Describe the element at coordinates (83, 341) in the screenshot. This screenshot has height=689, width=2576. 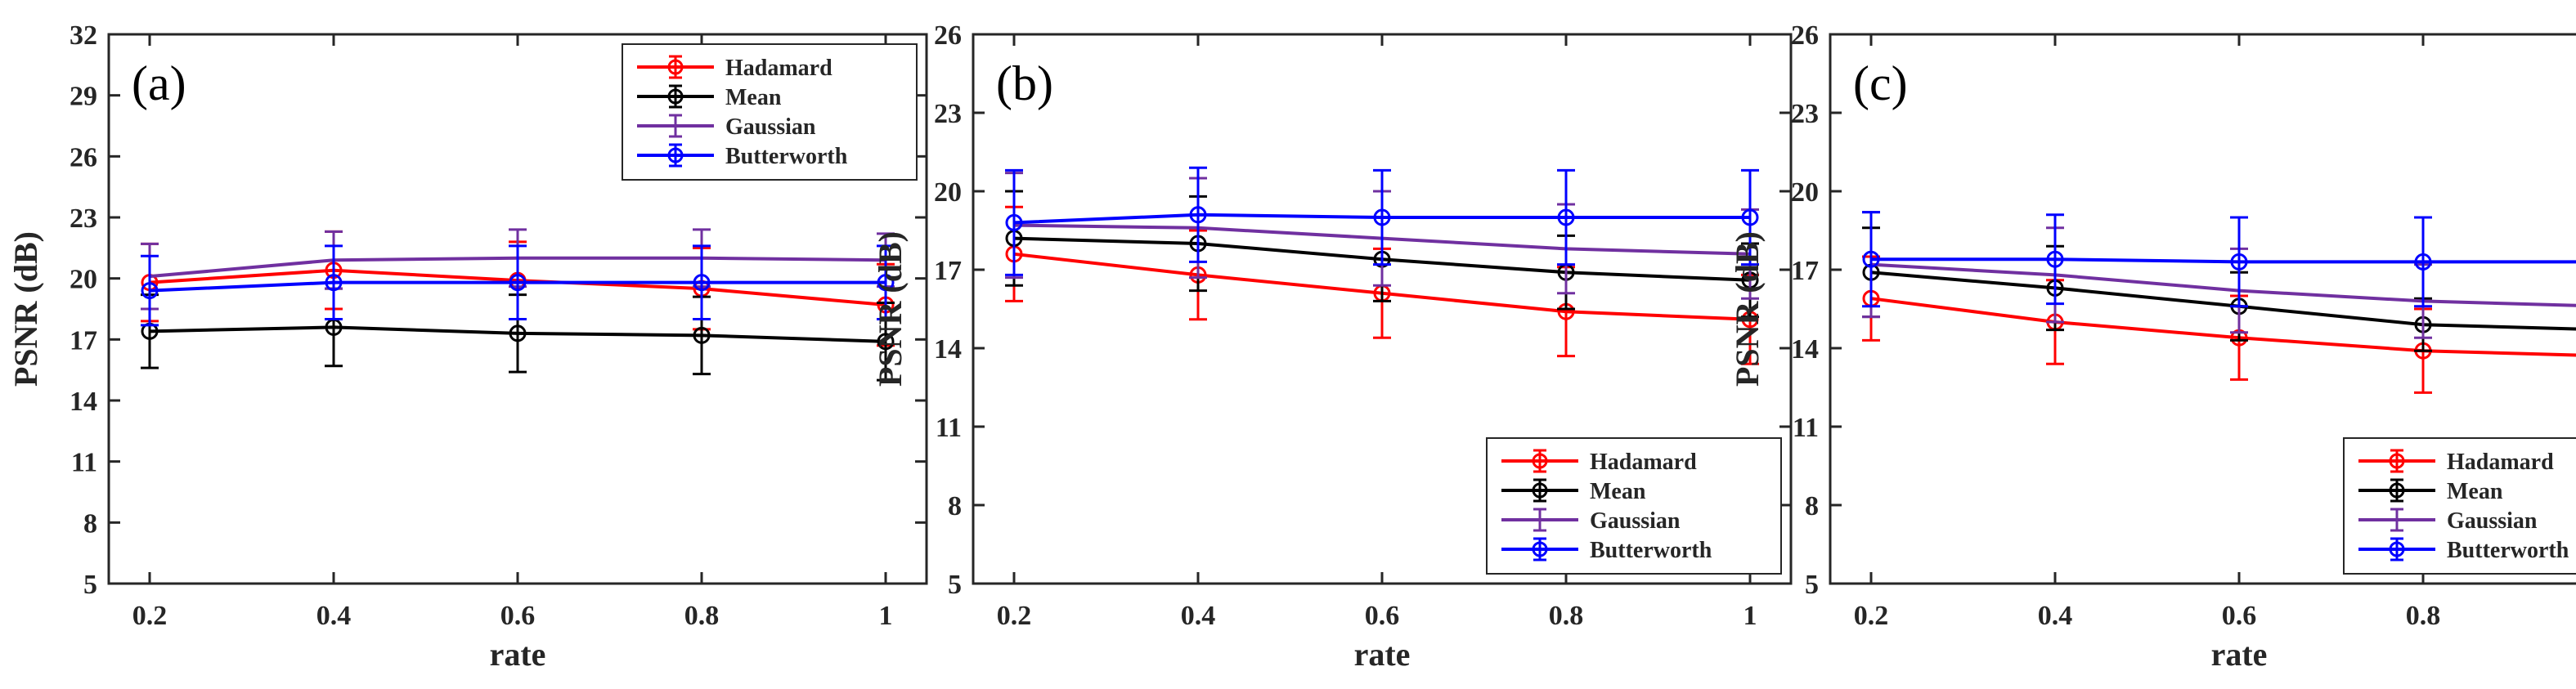
I see `y-tick-label: 17` at that location.